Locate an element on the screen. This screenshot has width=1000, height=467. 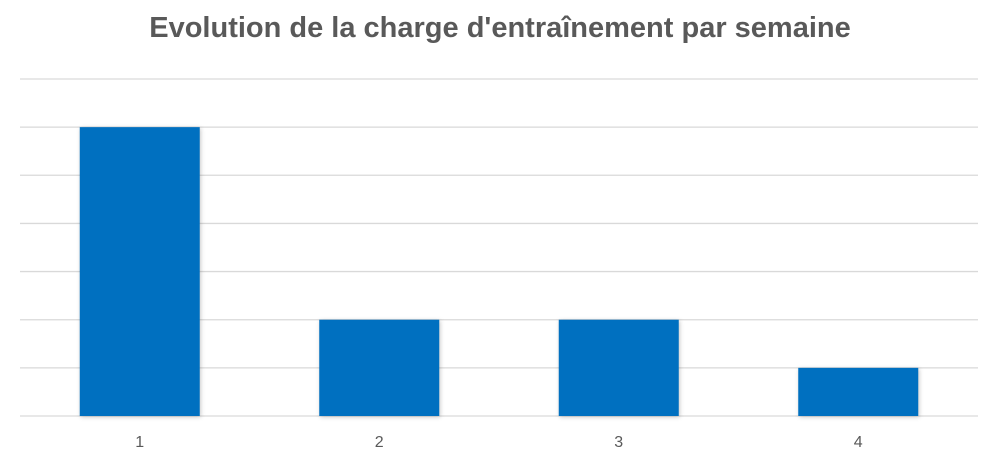
x-tick-label: 2 is located at coordinates (379, 442).